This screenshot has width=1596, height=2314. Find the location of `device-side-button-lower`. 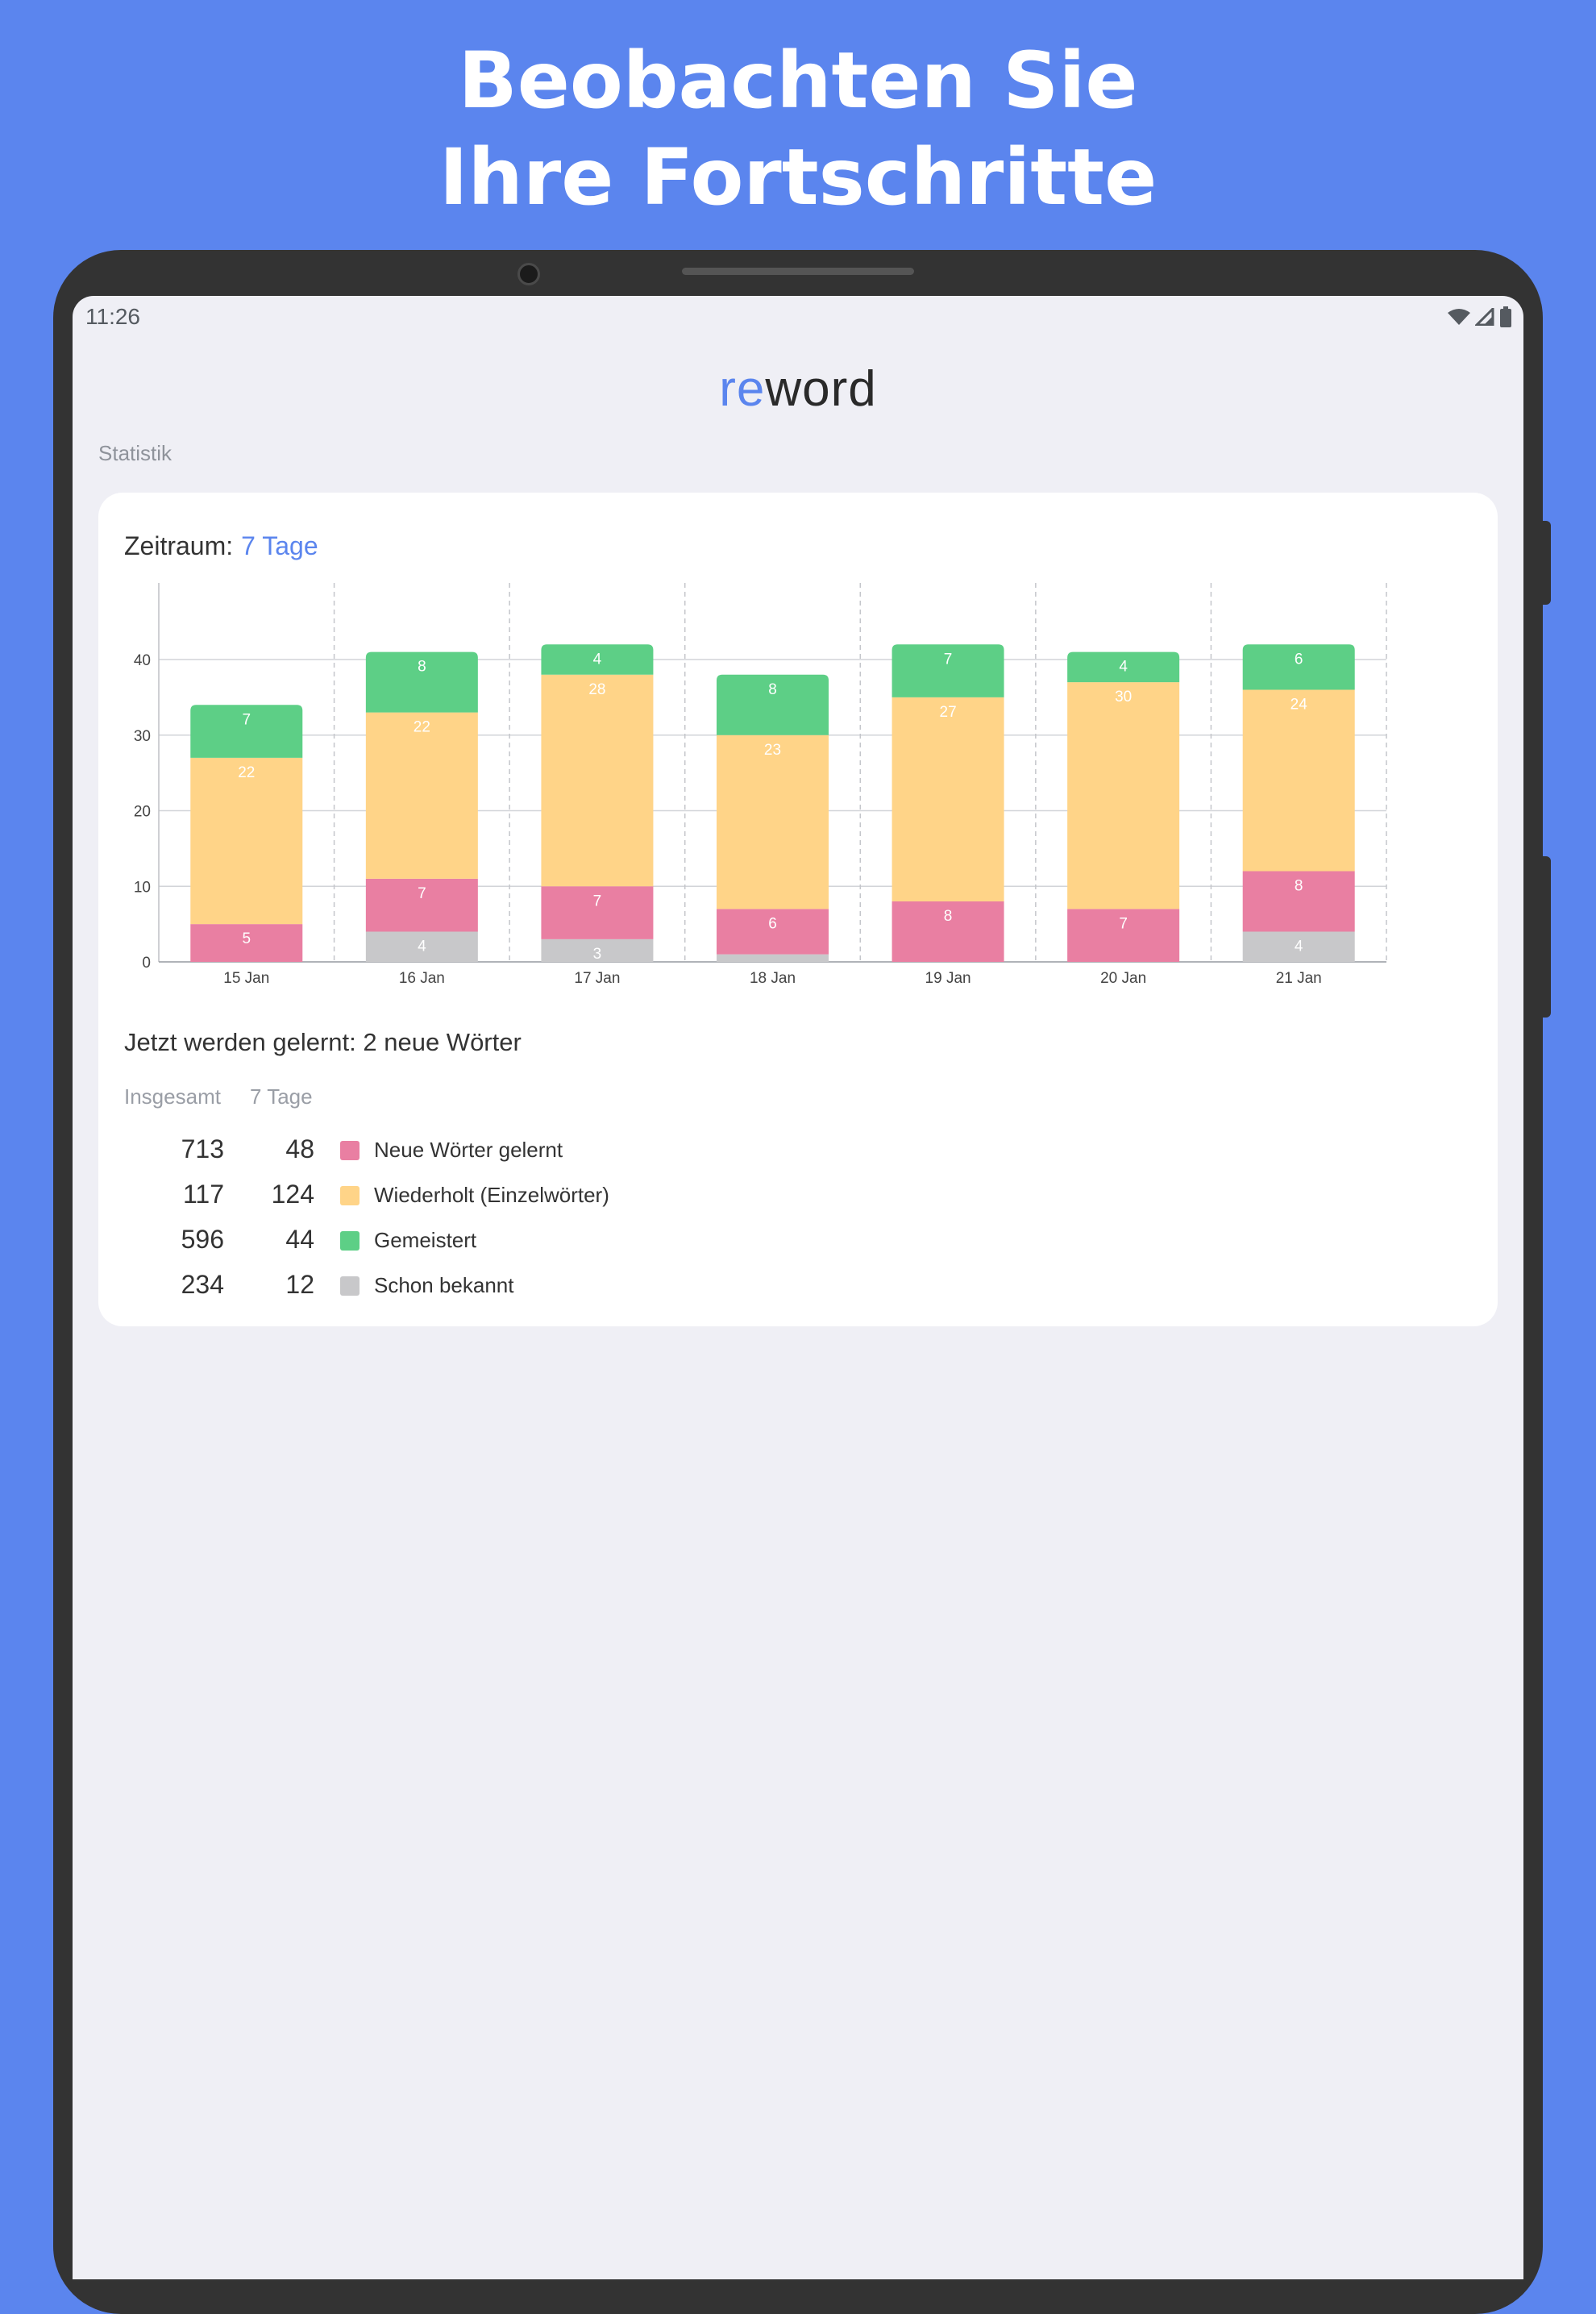

device-side-button-lower is located at coordinates (1546, 937).